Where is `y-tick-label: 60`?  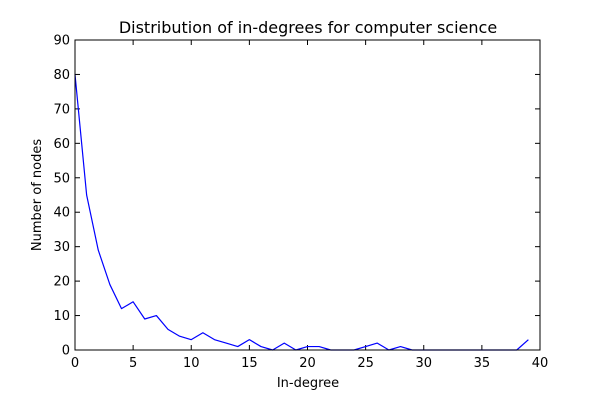
y-tick-label: 60 is located at coordinates (61, 144).